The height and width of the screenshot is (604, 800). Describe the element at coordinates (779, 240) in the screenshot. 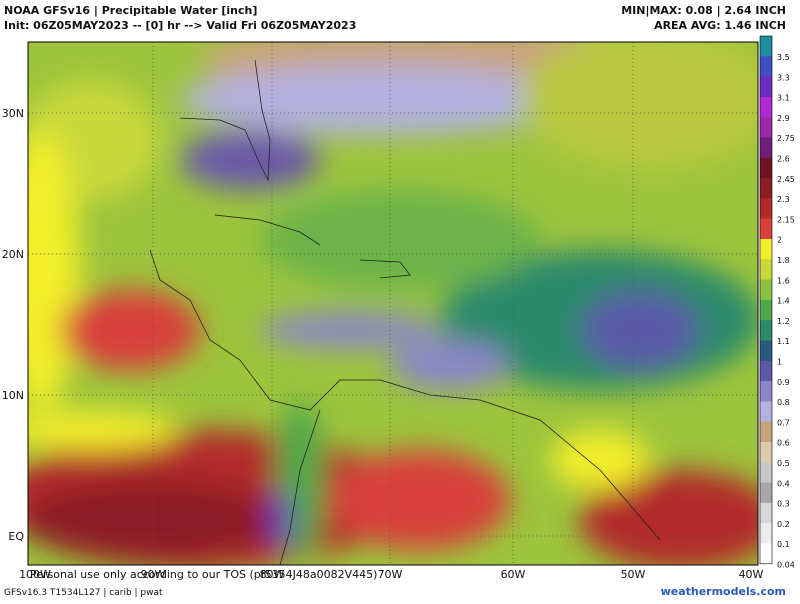

I see `colorbar-label: 2` at that location.